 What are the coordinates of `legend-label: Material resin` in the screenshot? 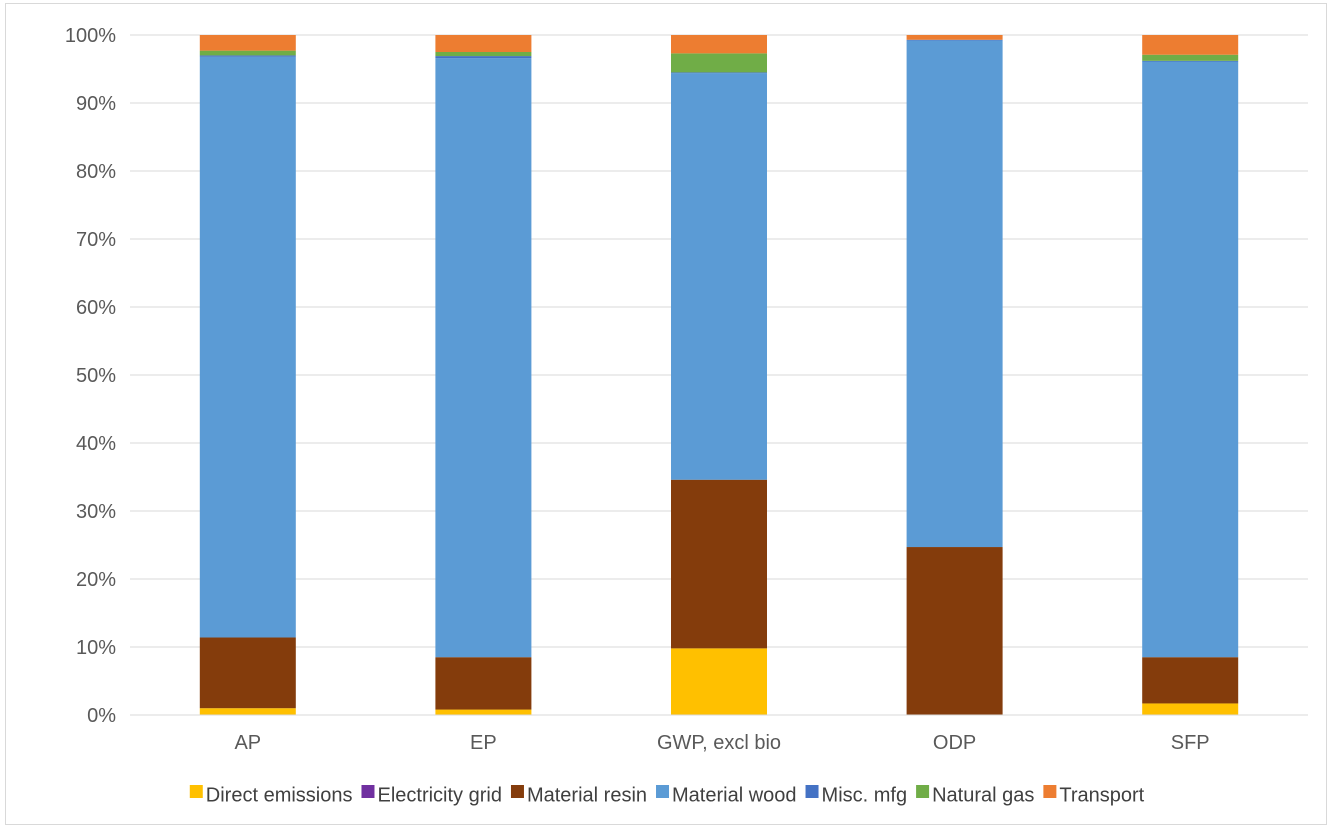 It's located at (587, 795).